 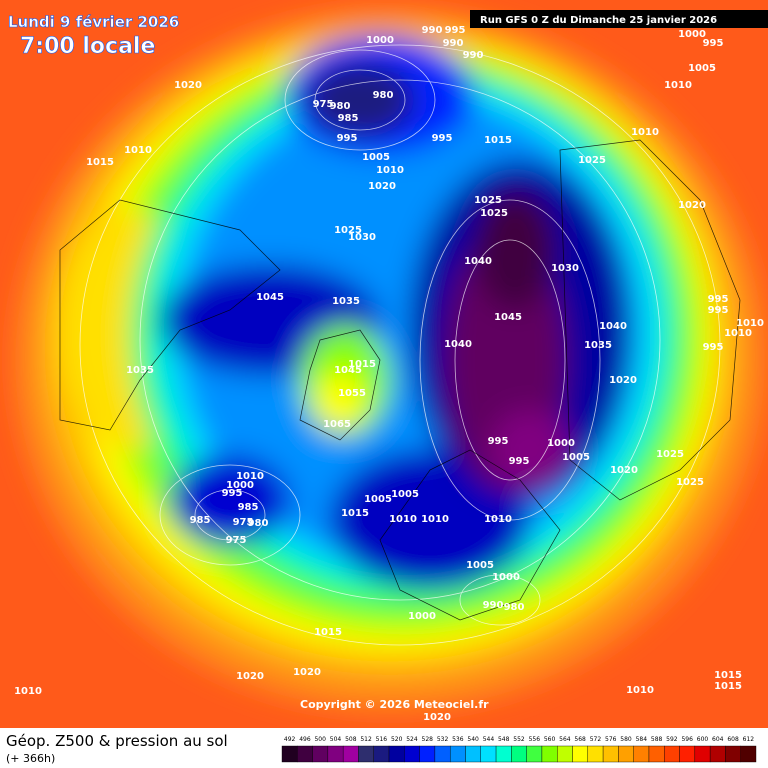 What do you see at coordinates (733, 739) in the screenshot?
I see `legend-label: 608` at bounding box center [733, 739].